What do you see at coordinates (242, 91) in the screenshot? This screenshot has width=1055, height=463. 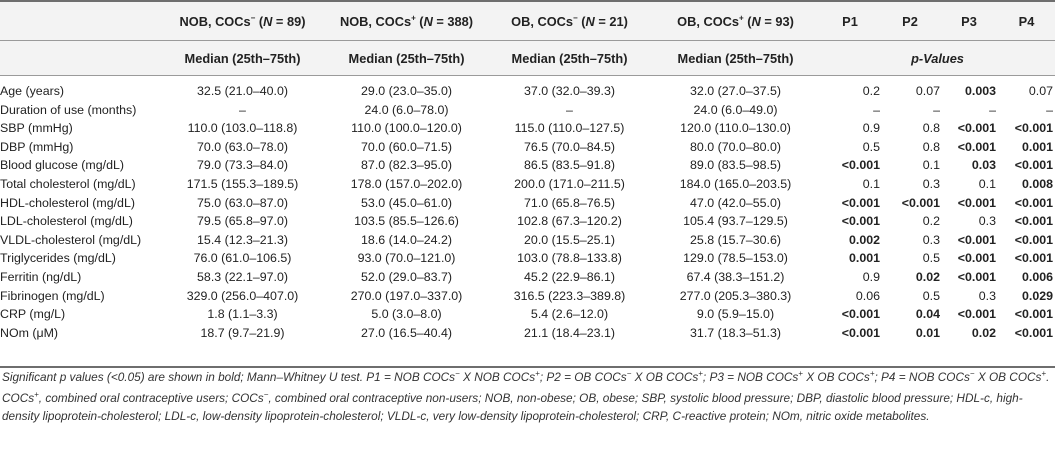 I see `median-cell: 32.5 (21.0–40.0)` at bounding box center [242, 91].